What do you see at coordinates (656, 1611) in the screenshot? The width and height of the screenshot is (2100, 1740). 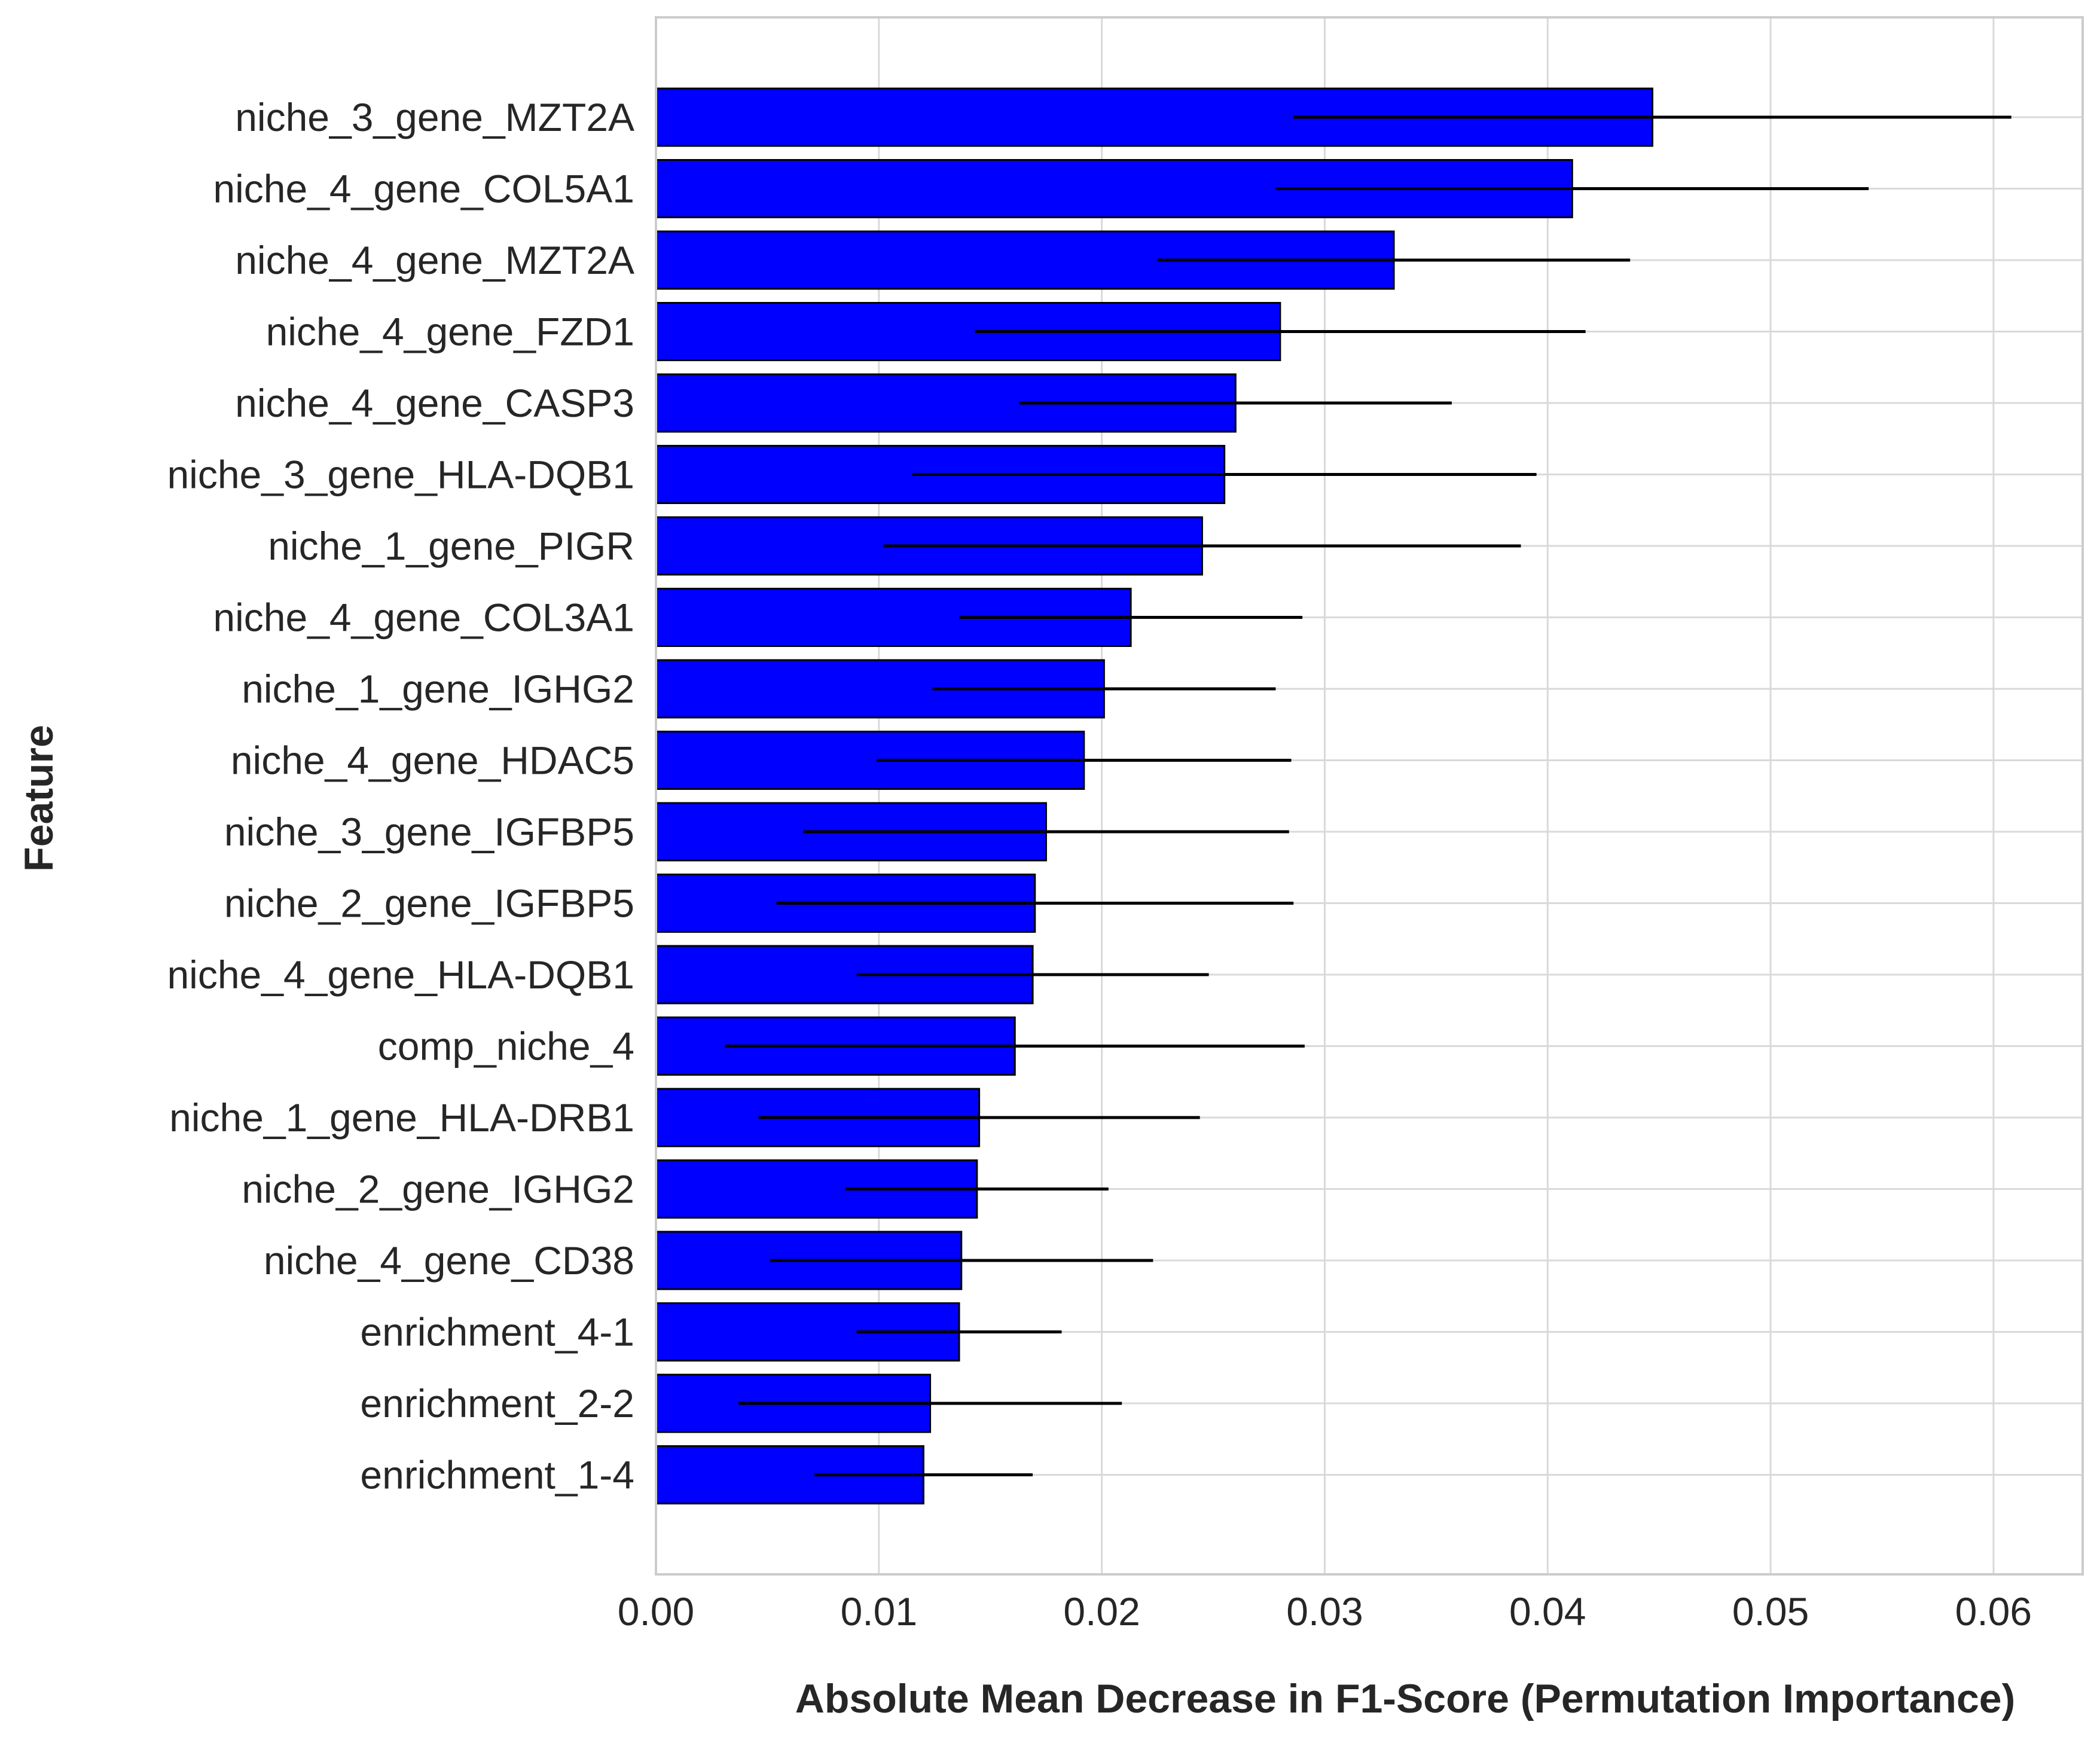 I see `x-tick-label: 0.00` at bounding box center [656, 1611].